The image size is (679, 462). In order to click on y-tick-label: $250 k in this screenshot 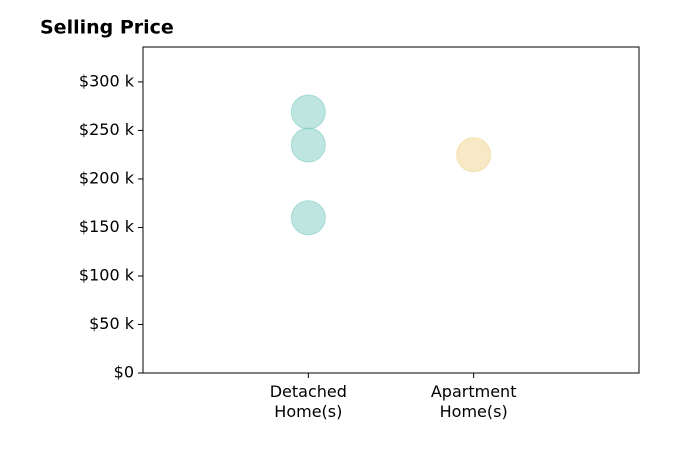, I will do `click(107, 129)`.